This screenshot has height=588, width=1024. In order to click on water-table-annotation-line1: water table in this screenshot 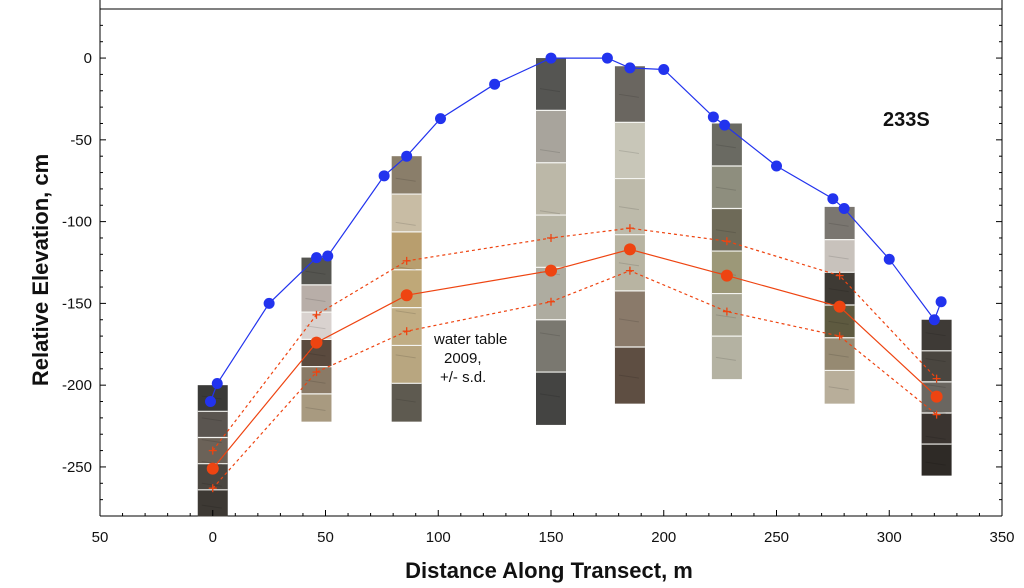, I will do `click(470, 339)`.